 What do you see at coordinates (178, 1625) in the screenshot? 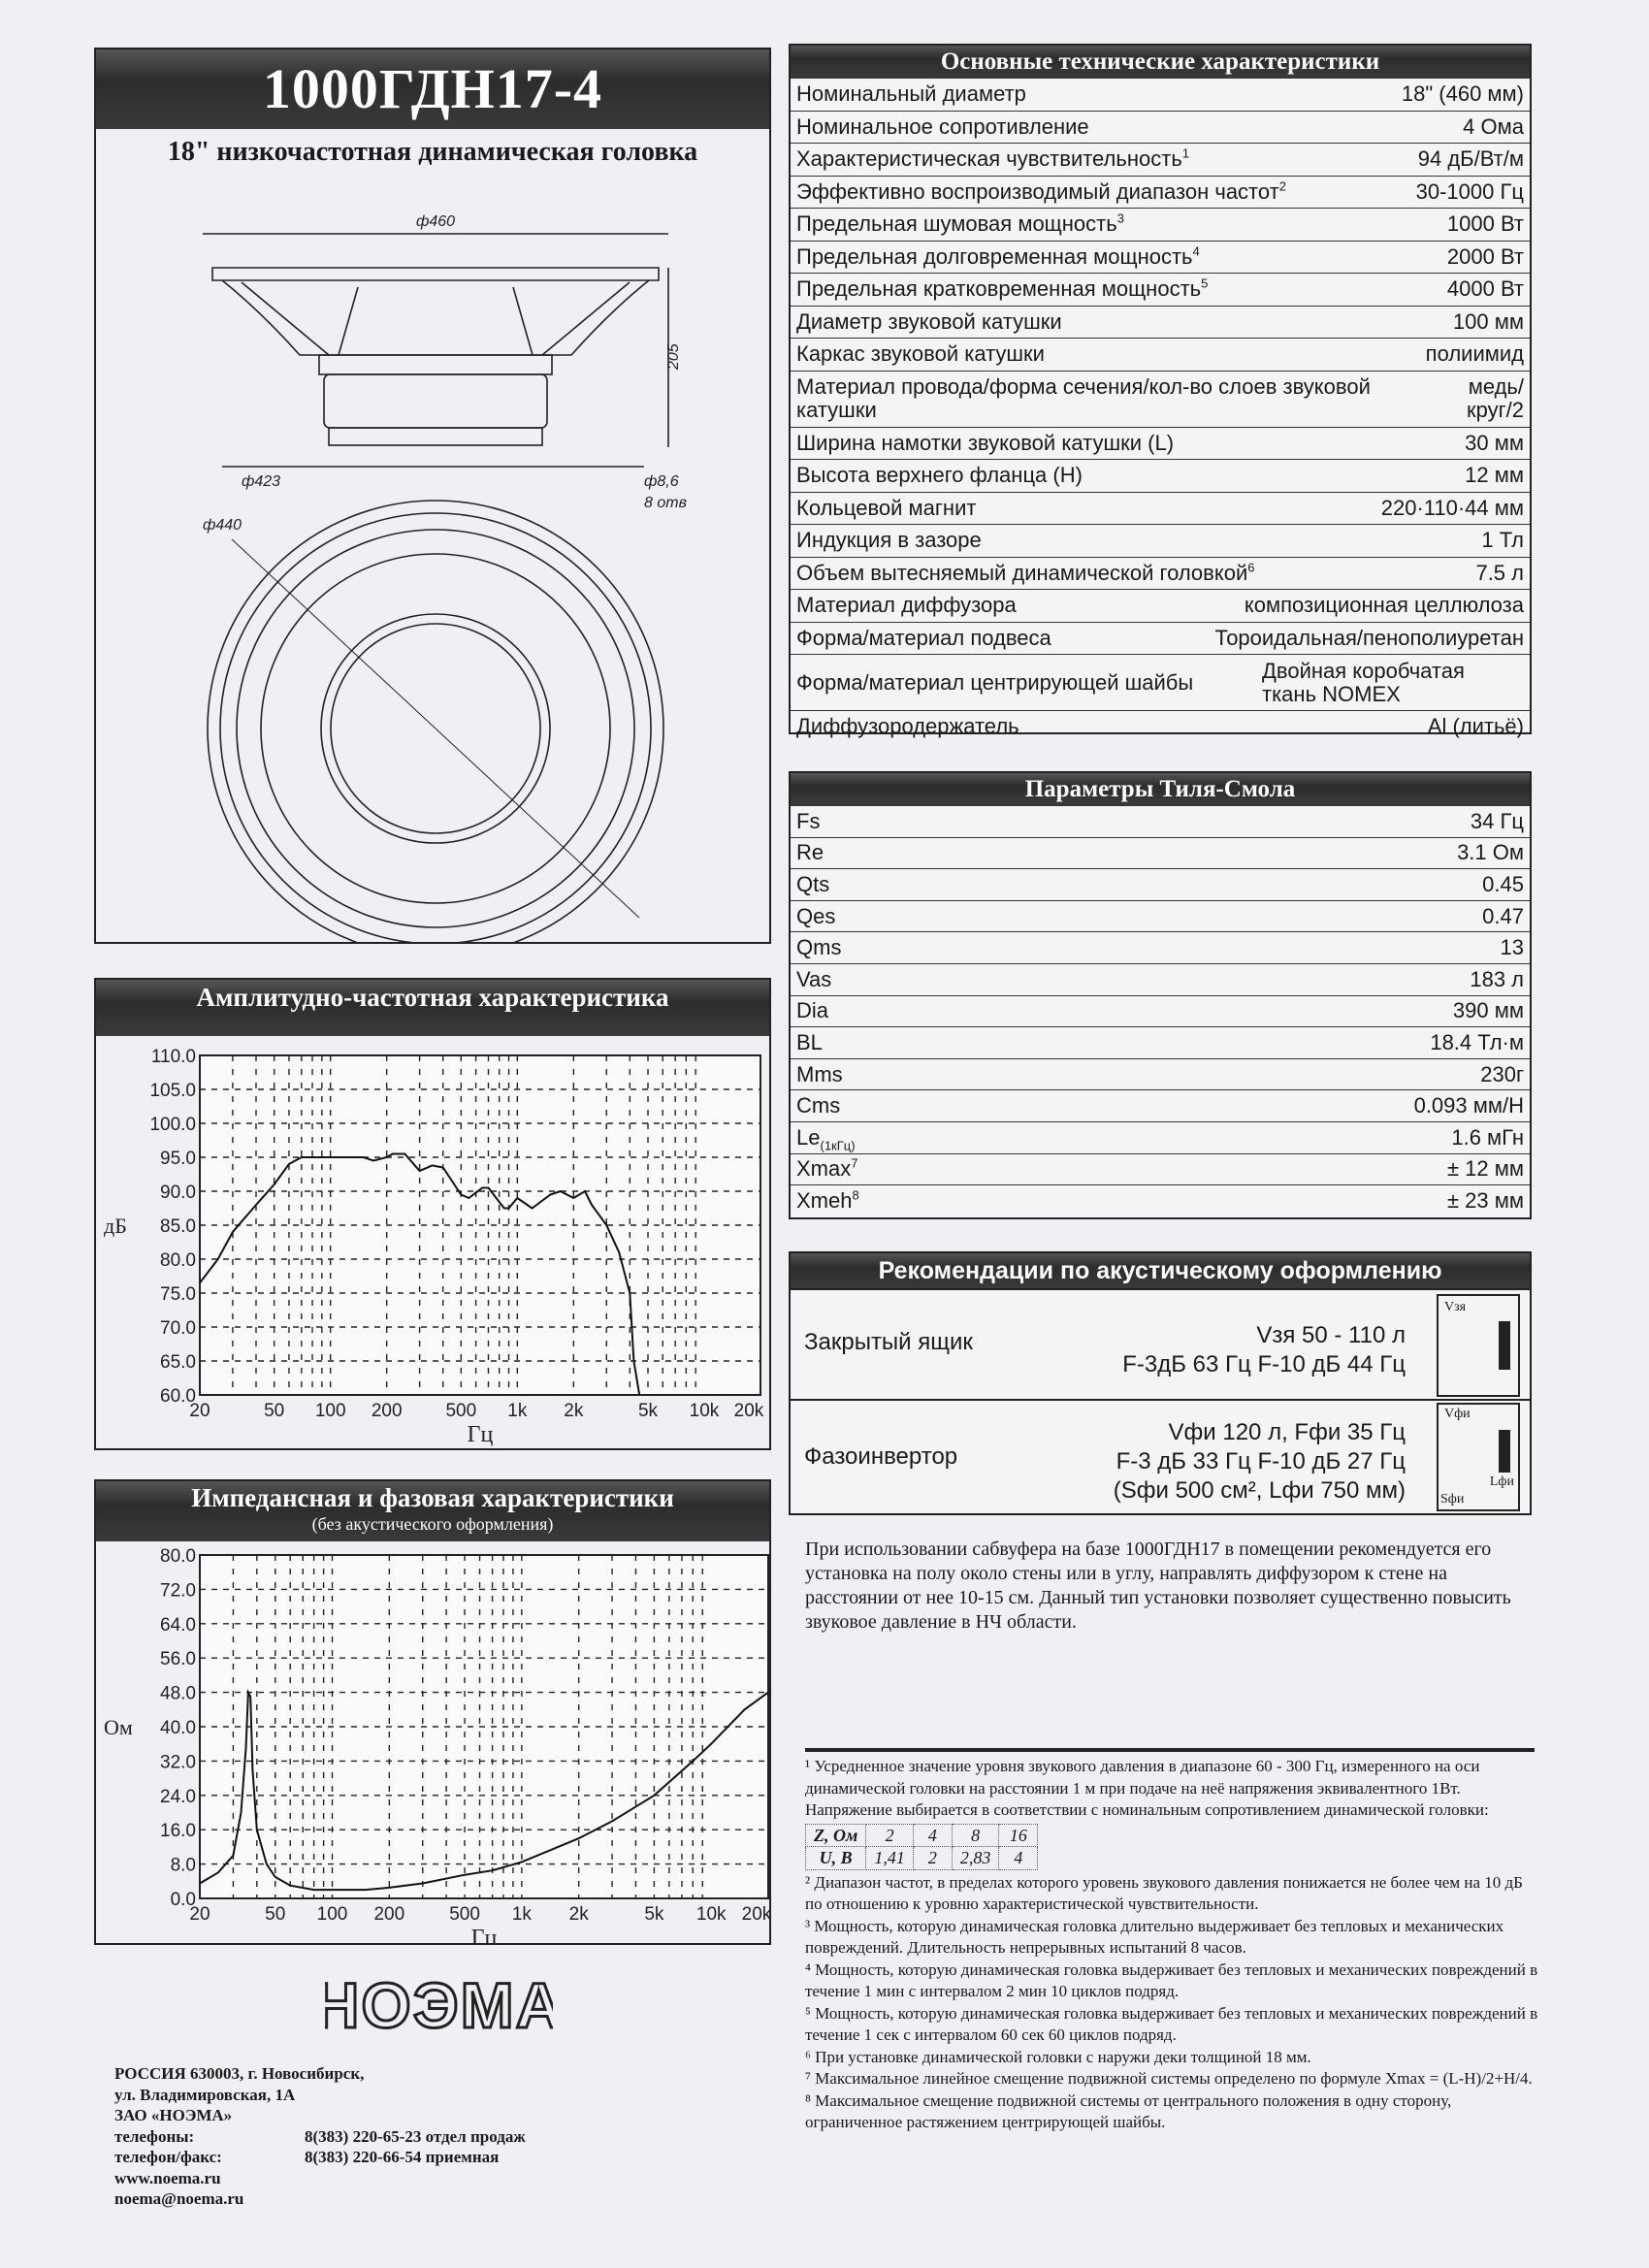
I see `y-tick-label: 64.0` at bounding box center [178, 1625].